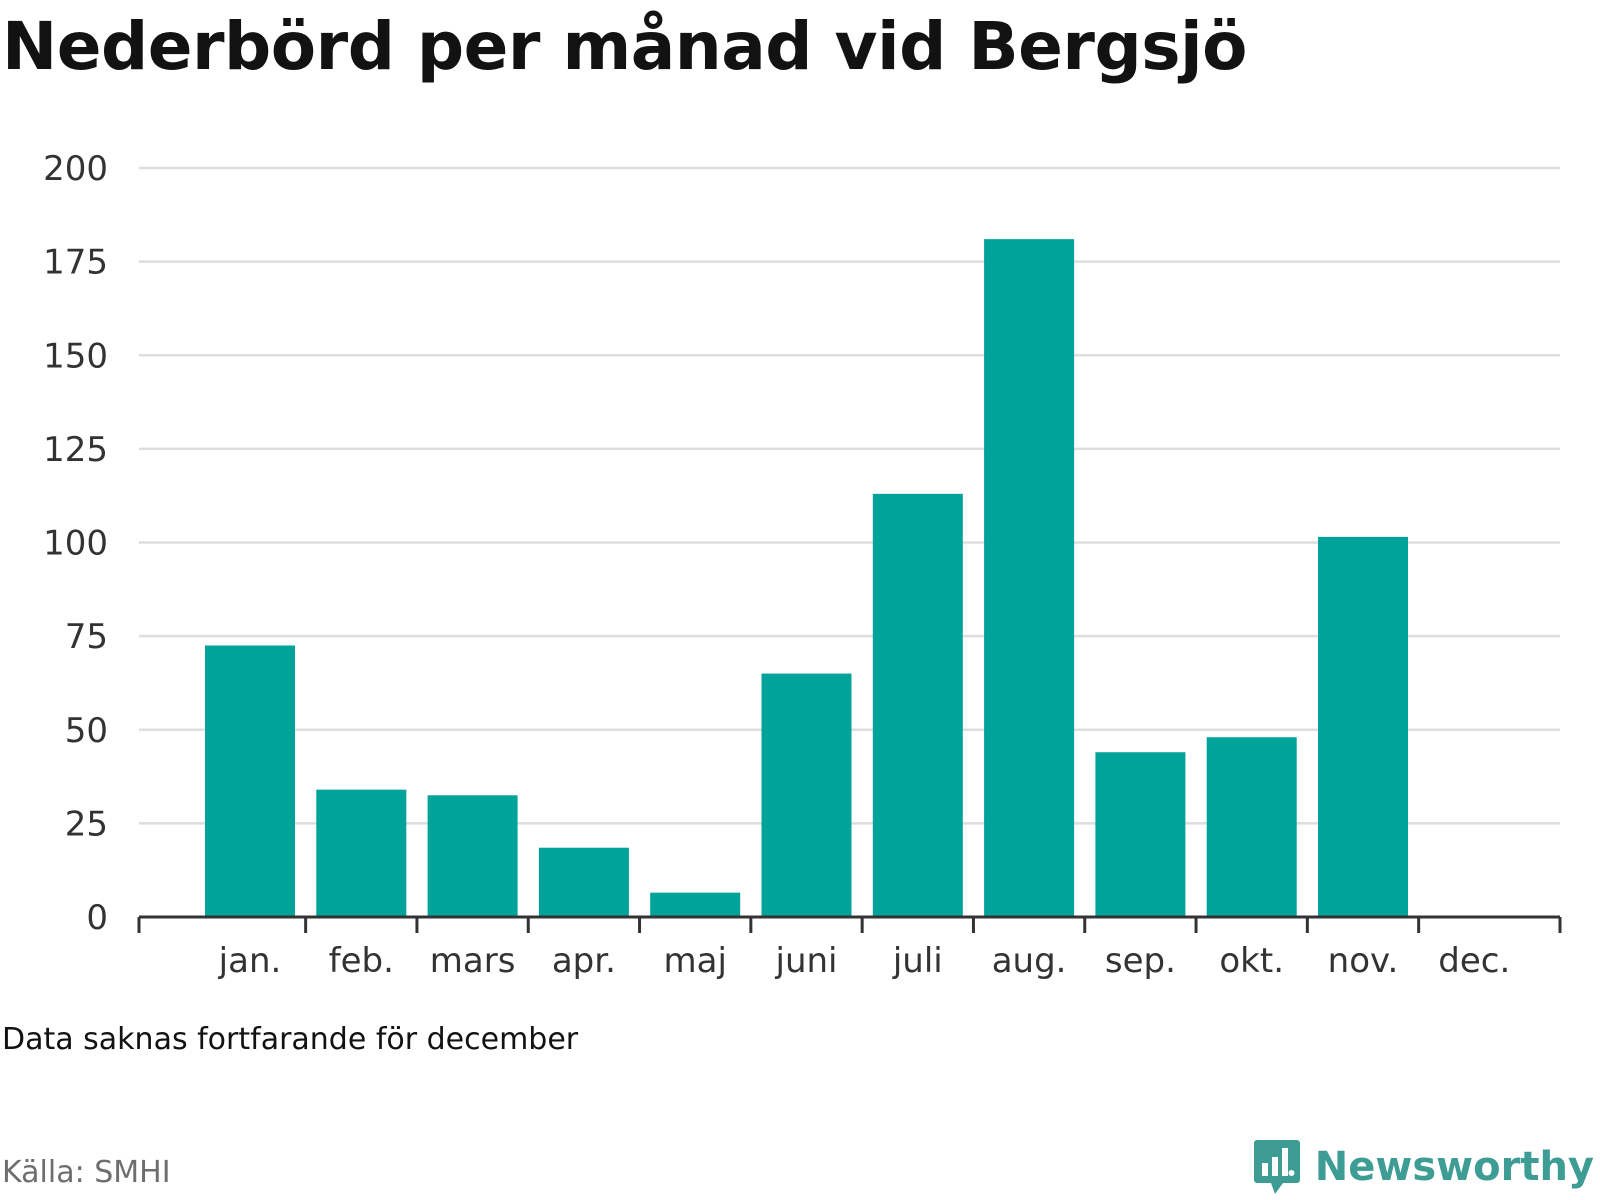  What do you see at coordinates (97, 918) in the screenshot?
I see `y-tick-label: 0` at bounding box center [97, 918].